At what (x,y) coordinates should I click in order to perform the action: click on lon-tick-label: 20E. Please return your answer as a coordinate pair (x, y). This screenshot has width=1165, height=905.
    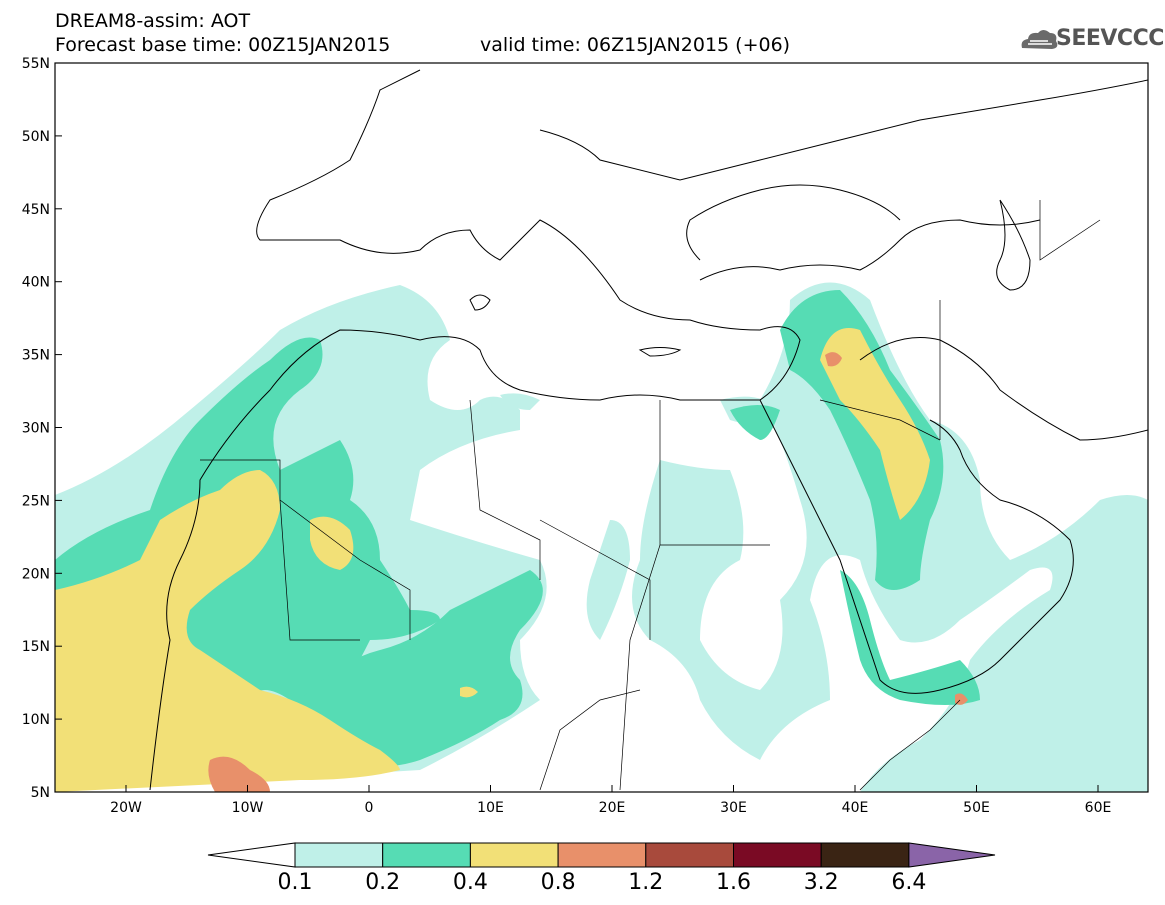
    Looking at the image, I should click on (612, 808).